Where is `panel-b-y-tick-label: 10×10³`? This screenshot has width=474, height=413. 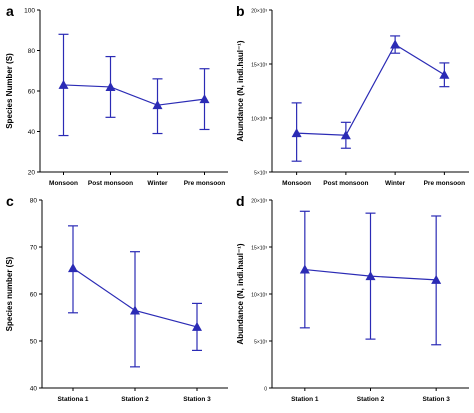 panel-b-y-tick-label: 10×10³ is located at coordinates (259, 120).